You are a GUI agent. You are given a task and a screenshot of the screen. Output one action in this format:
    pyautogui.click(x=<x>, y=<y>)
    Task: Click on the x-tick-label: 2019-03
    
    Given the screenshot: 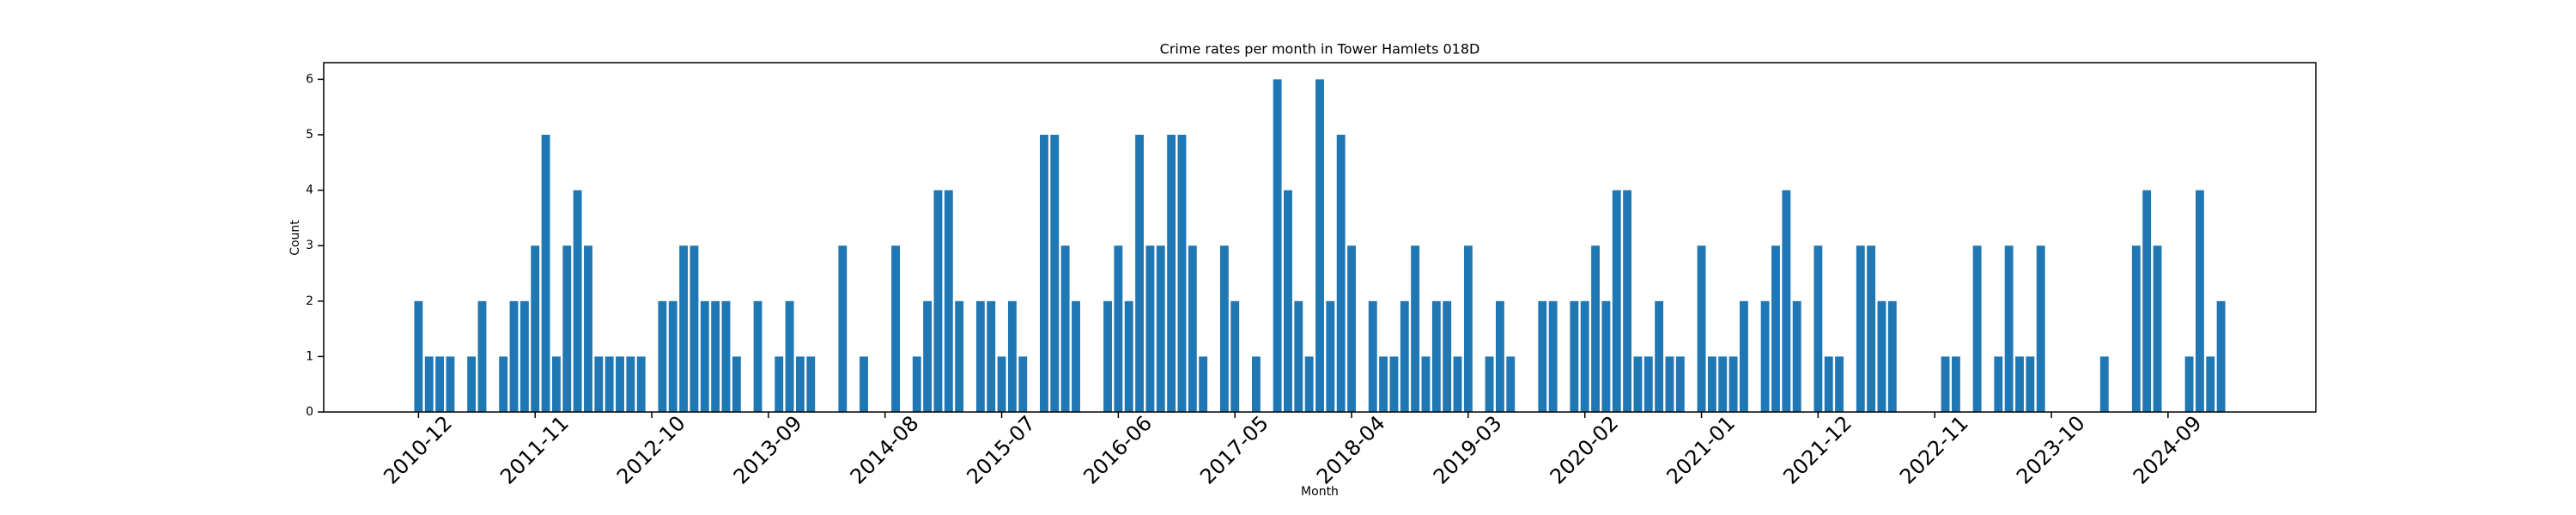 What is the action you would take?
    pyautogui.click(x=1468, y=450)
    